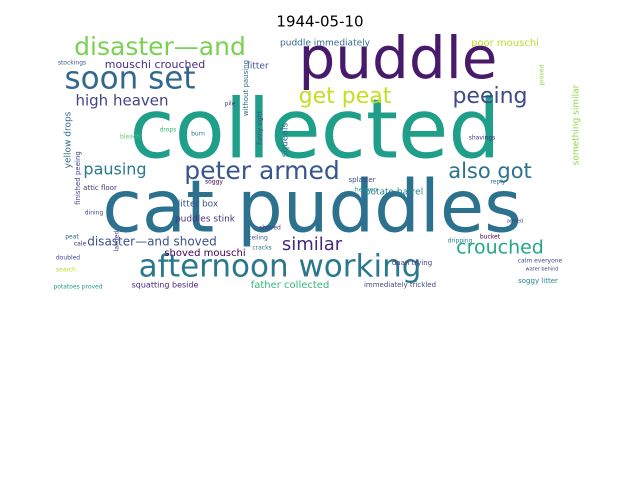 The width and height of the screenshot is (640, 480). I want to click on word: ceiling, so click(258, 238).